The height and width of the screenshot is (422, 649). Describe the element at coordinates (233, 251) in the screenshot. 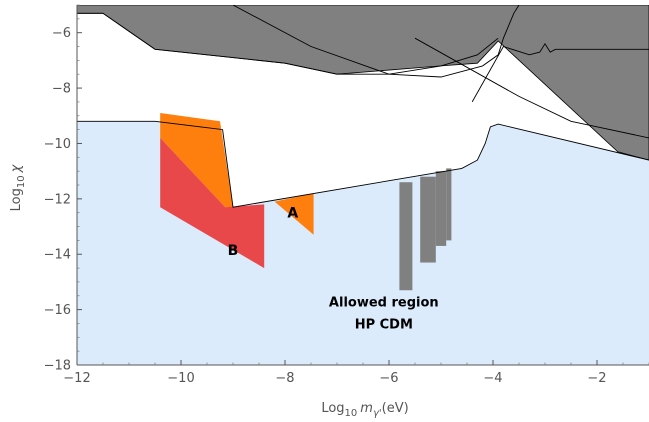

I see `label-b: B` at that location.